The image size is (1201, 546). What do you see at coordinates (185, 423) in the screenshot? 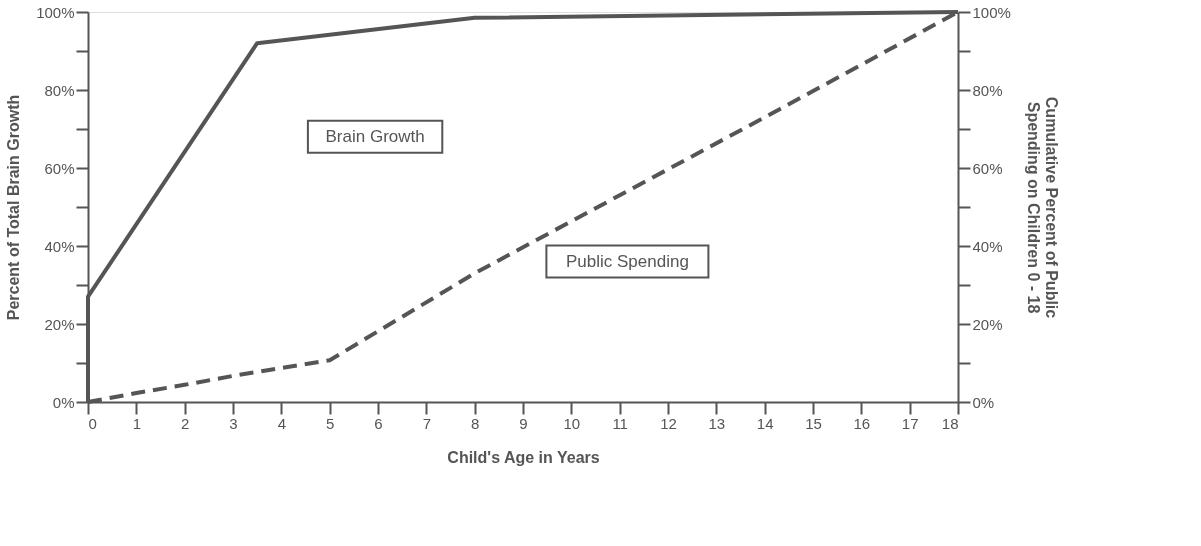
I see `x-tick-label: 2` at bounding box center [185, 423].